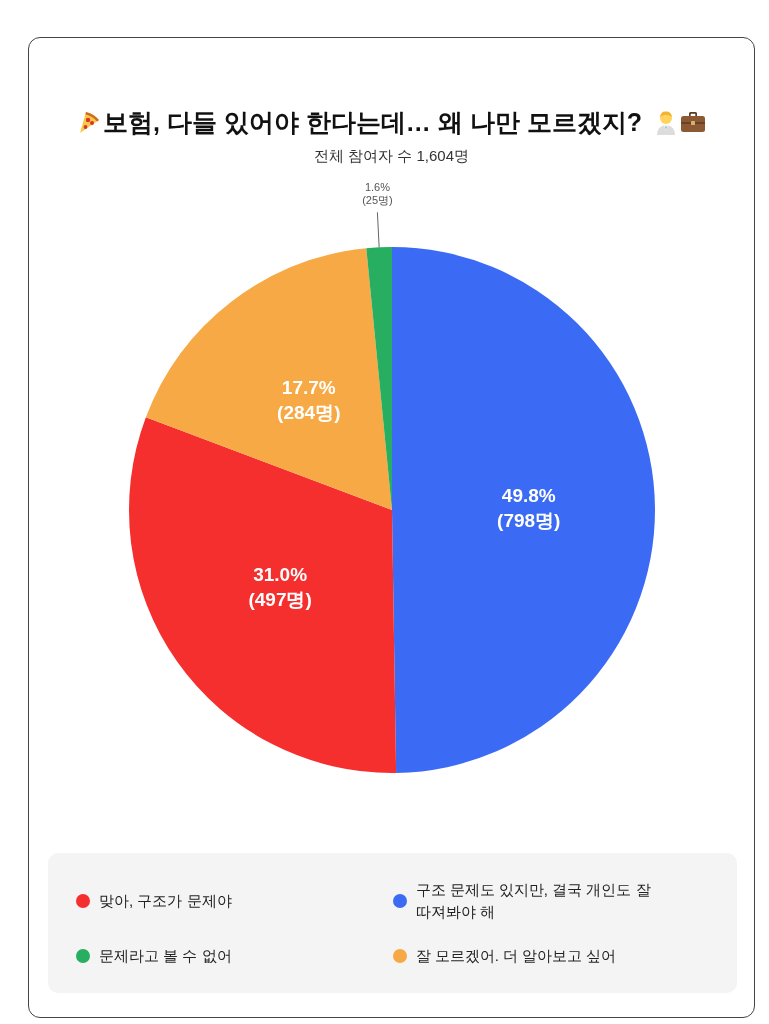  What do you see at coordinates (280, 587) in the screenshot?
I see `data-label: 31.0% (497명)` at bounding box center [280, 587].